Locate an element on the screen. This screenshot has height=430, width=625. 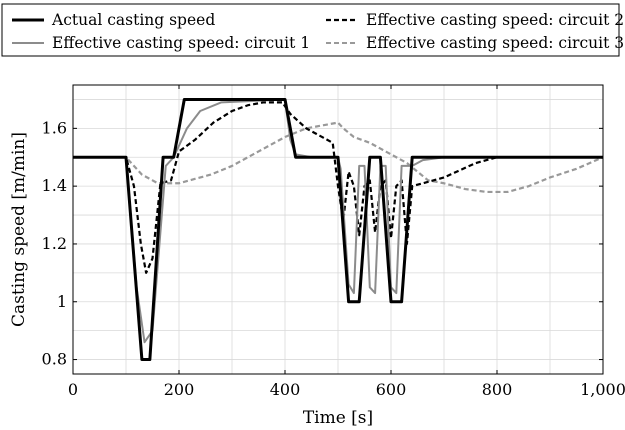
legend-label-circuit-1: Effective casting speed: circuit 1 is located at coordinates (181, 43).